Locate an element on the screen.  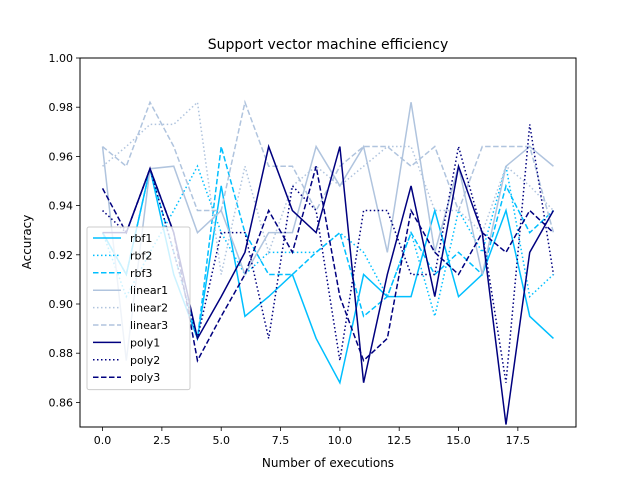
x-axis-label: Number of executions is located at coordinates (328, 463).